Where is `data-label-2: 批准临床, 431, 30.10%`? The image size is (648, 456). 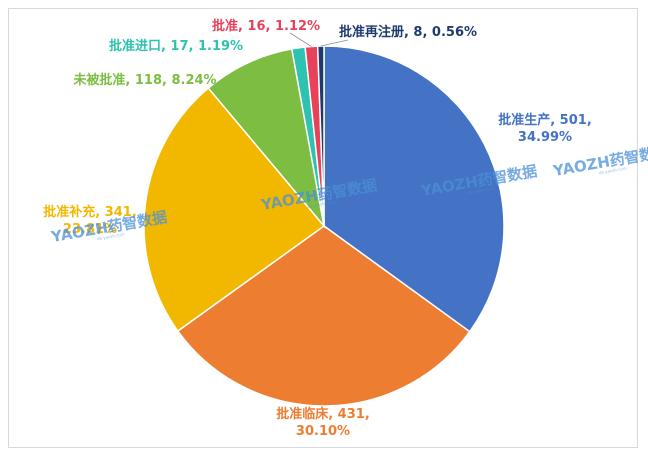 data-label-2: 批准临床, 431, 30.10% is located at coordinates (323, 422).